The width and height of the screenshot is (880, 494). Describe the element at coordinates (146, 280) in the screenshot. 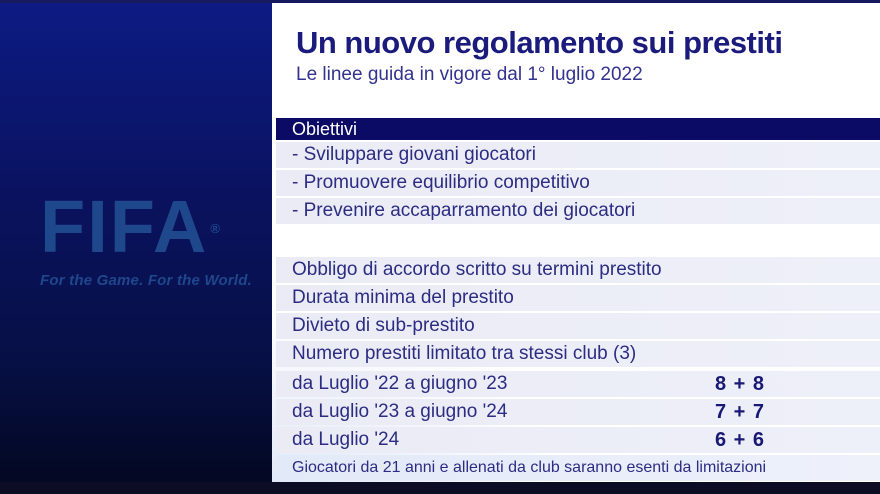

I see `fifa-tagline: For the Game. For the World.` at that location.